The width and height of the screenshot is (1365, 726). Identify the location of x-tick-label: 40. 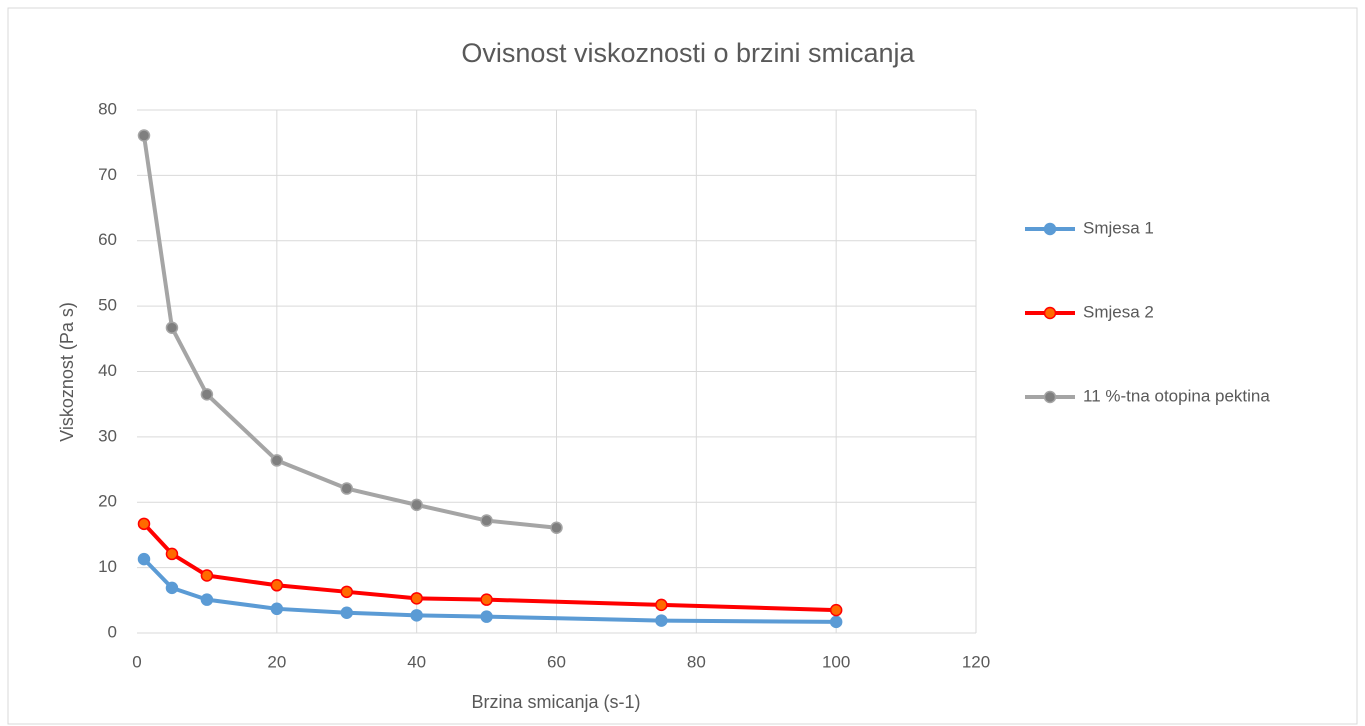
(416, 661).